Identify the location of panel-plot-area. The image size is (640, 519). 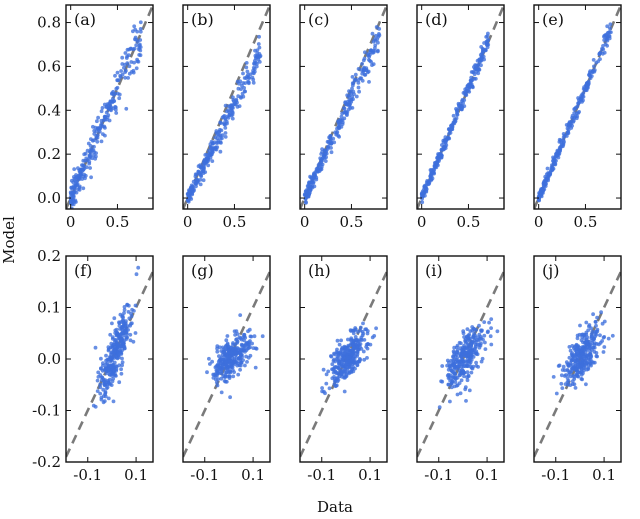
(460, 364).